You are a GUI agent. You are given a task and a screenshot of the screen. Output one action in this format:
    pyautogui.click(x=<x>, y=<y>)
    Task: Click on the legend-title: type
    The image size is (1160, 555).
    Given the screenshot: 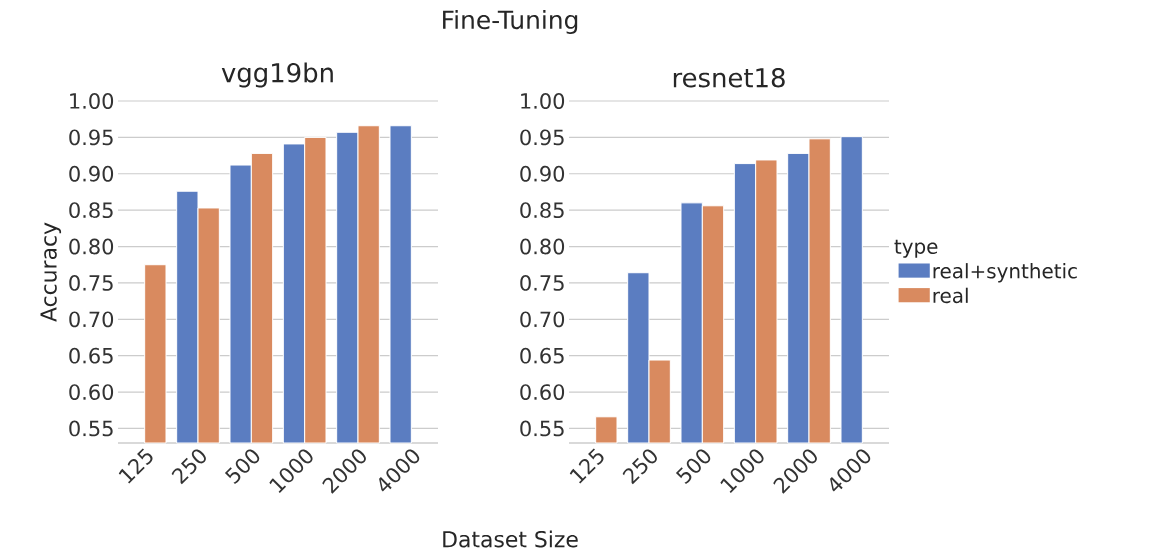 What is the action you would take?
    pyautogui.click(x=916, y=248)
    